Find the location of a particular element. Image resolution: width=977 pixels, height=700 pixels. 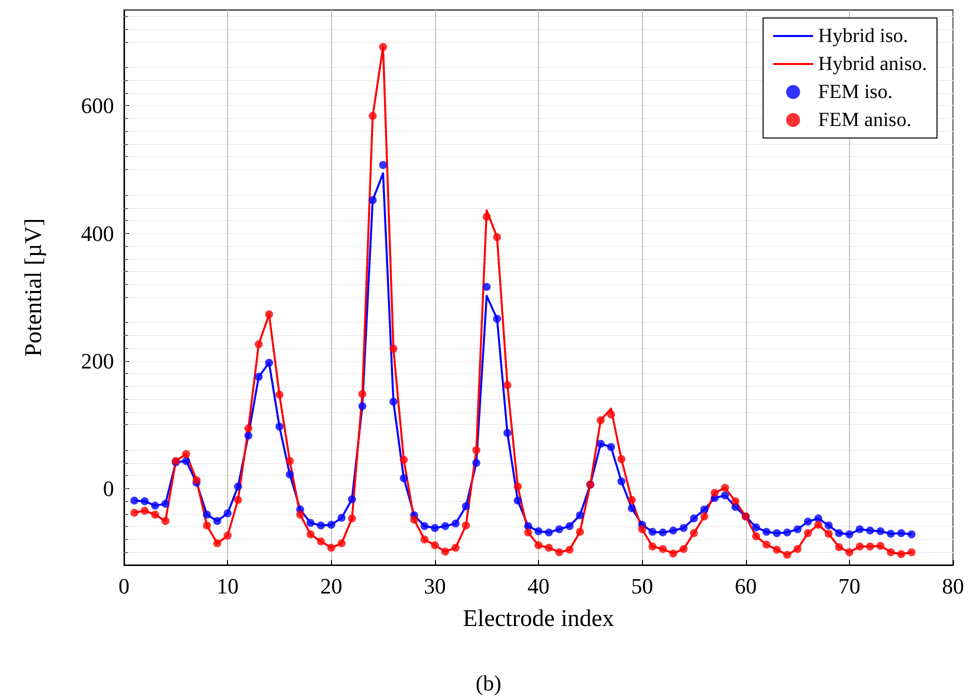

text: (b) is located at coordinates (489, 683).